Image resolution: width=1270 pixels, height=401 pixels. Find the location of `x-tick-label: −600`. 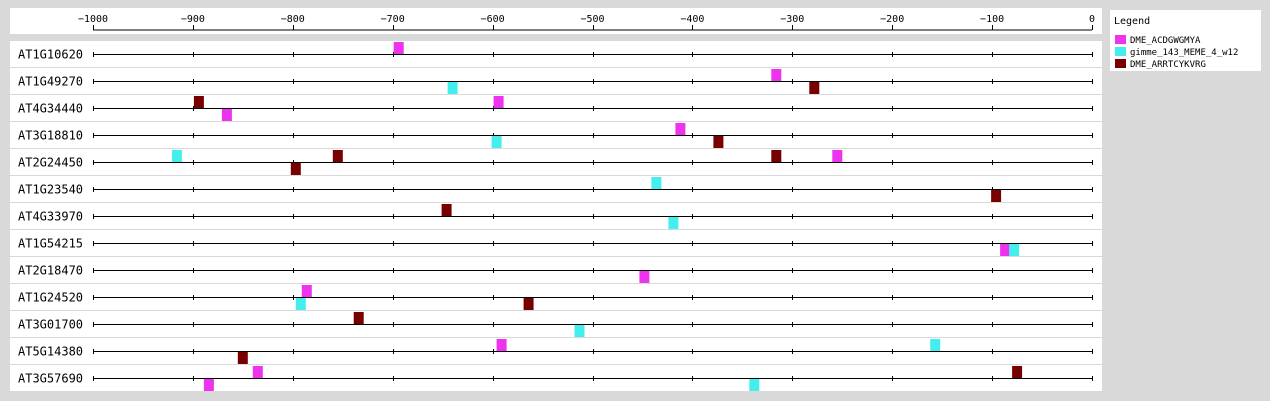

x-tick-label: −600 is located at coordinates (493, 19).